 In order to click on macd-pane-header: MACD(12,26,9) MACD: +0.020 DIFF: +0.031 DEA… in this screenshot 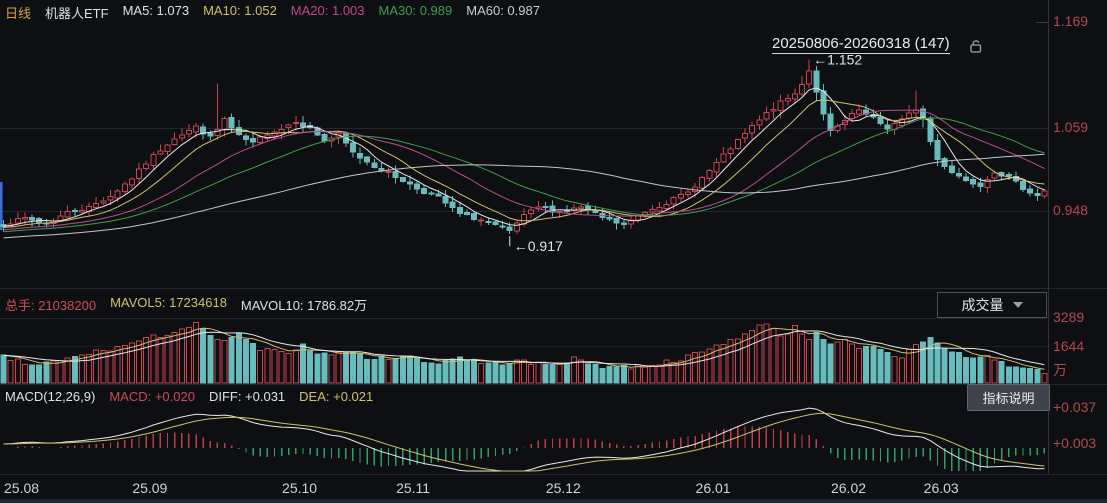, I will do `click(189, 396)`.